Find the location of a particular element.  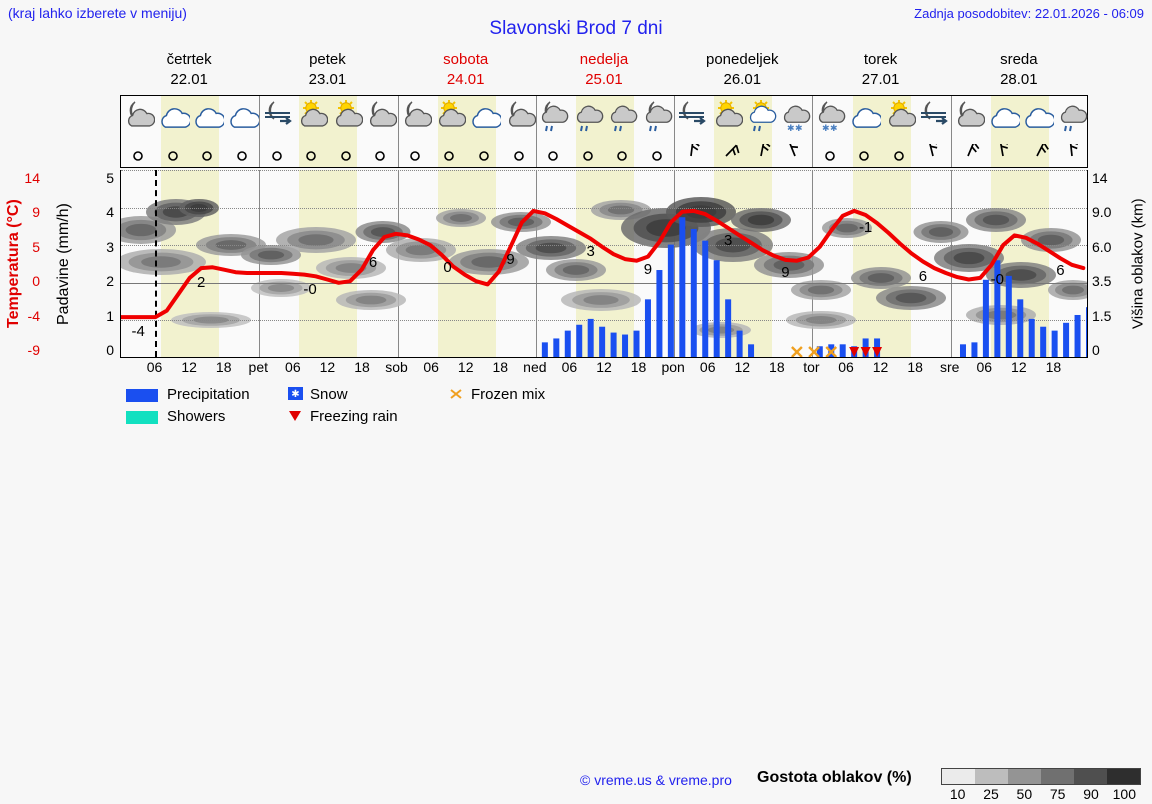

cloud-axis-title: Višina oblakov (km) is located at coordinates (1138, 264).